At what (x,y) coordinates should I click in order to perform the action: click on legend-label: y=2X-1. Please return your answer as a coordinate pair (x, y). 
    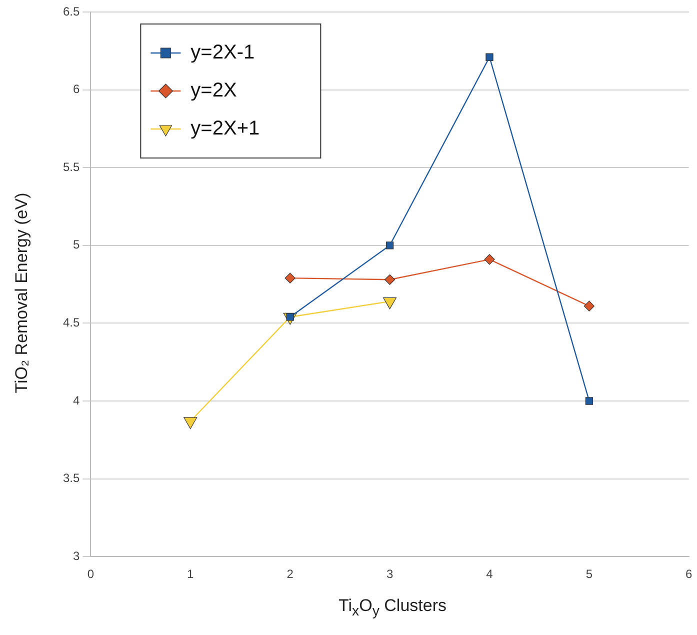
    Looking at the image, I should click on (222, 53).